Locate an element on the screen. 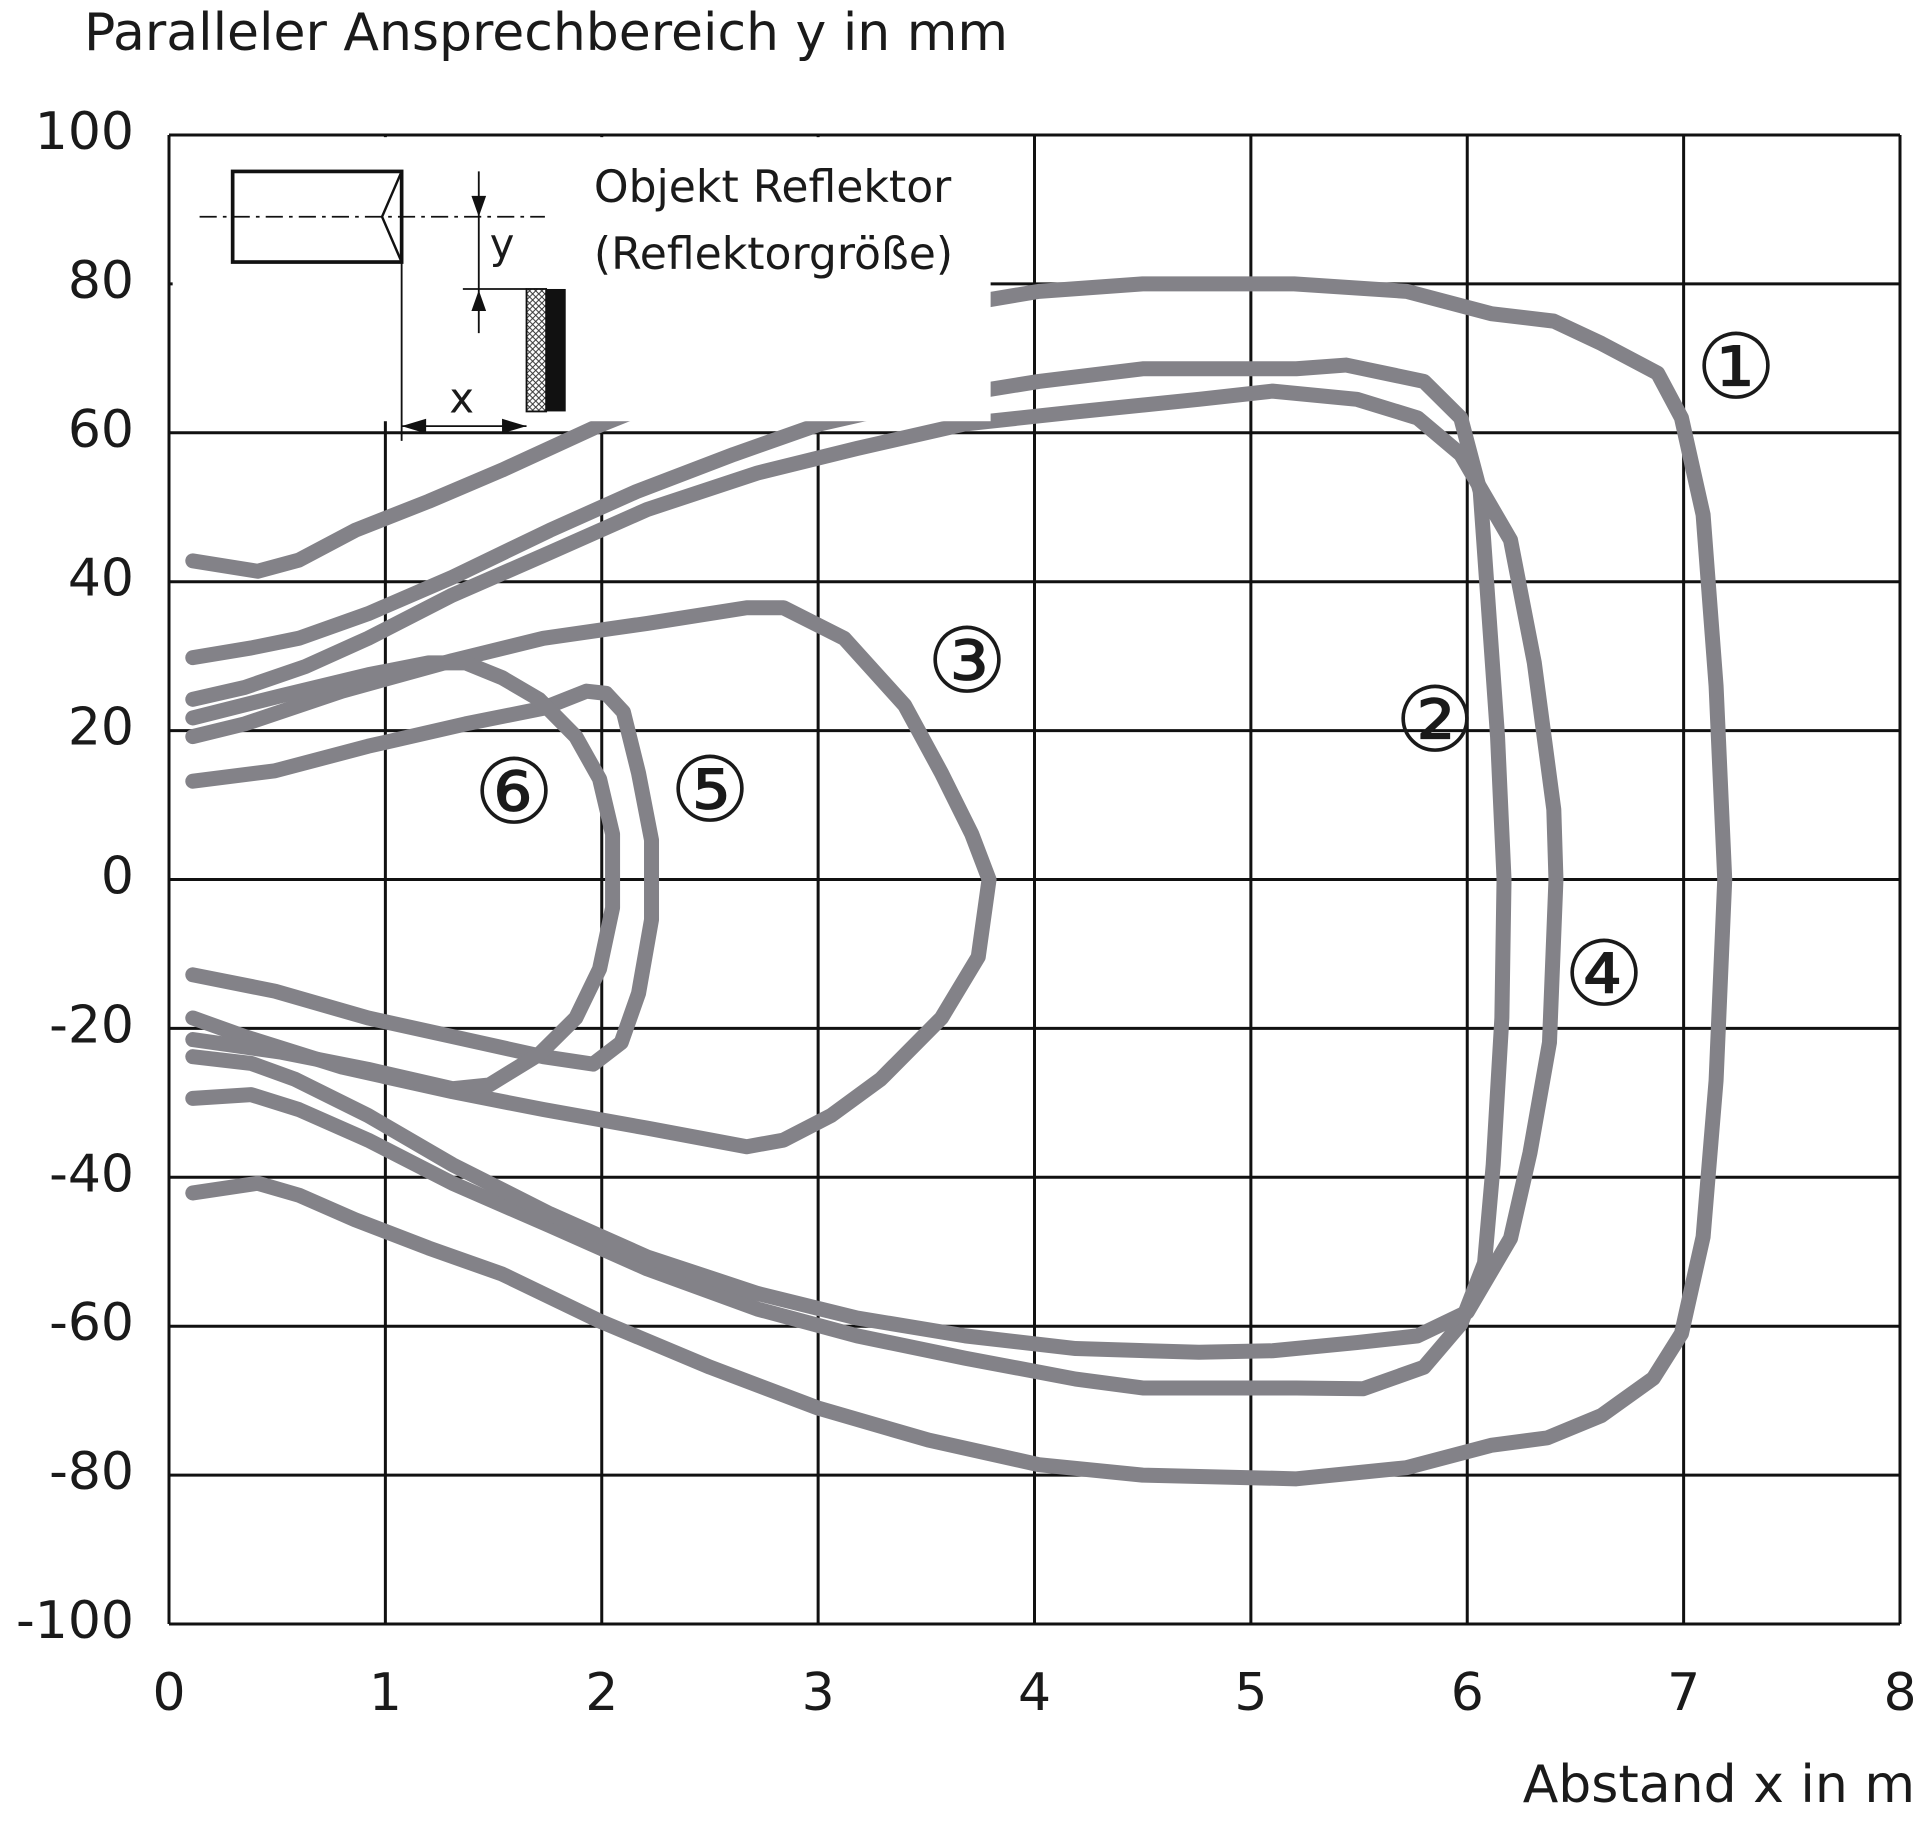 The width and height of the screenshot is (1920, 1830). inset-sublabel: (Reflektorgröße) is located at coordinates (773, 254).